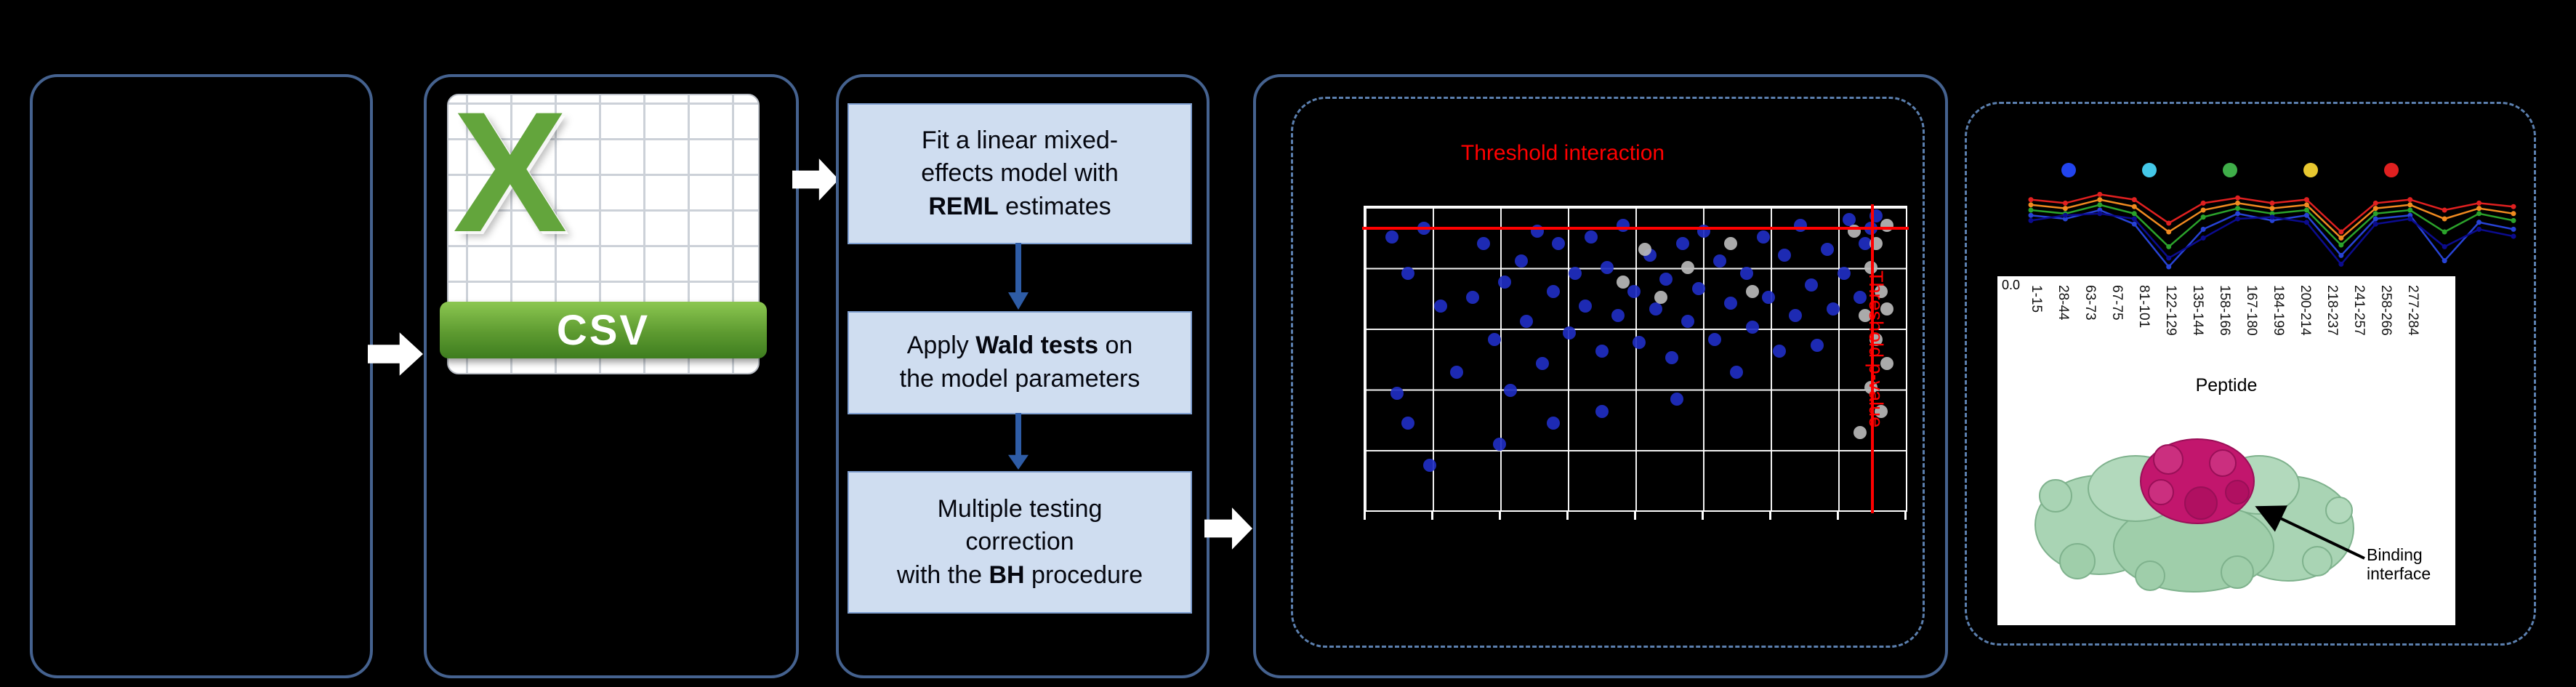 This screenshot has height=687, width=2576. What do you see at coordinates (1876, 349) in the screenshot?
I see `threshold-pvalue-label: Threshold p-value` at bounding box center [1876, 349].